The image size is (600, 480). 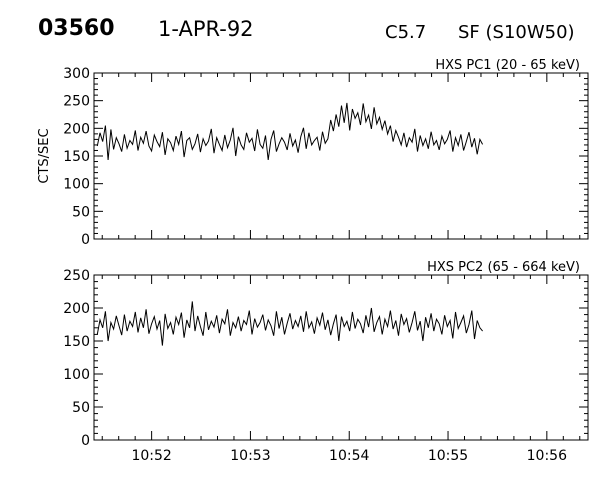 What do you see at coordinates (349, 456) in the screenshot?
I see `x-tick-label: 10:54` at bounding box center [349, 456].